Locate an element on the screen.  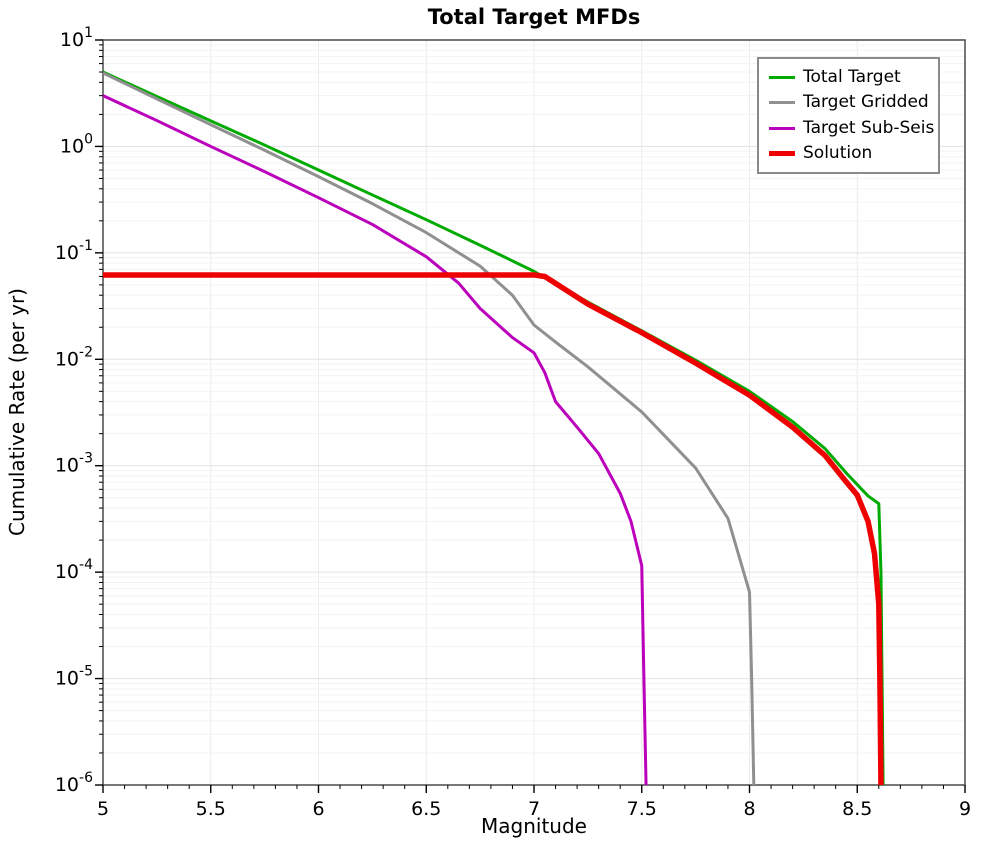
x-tick-label: 8 is located at coordinates (749, 809).